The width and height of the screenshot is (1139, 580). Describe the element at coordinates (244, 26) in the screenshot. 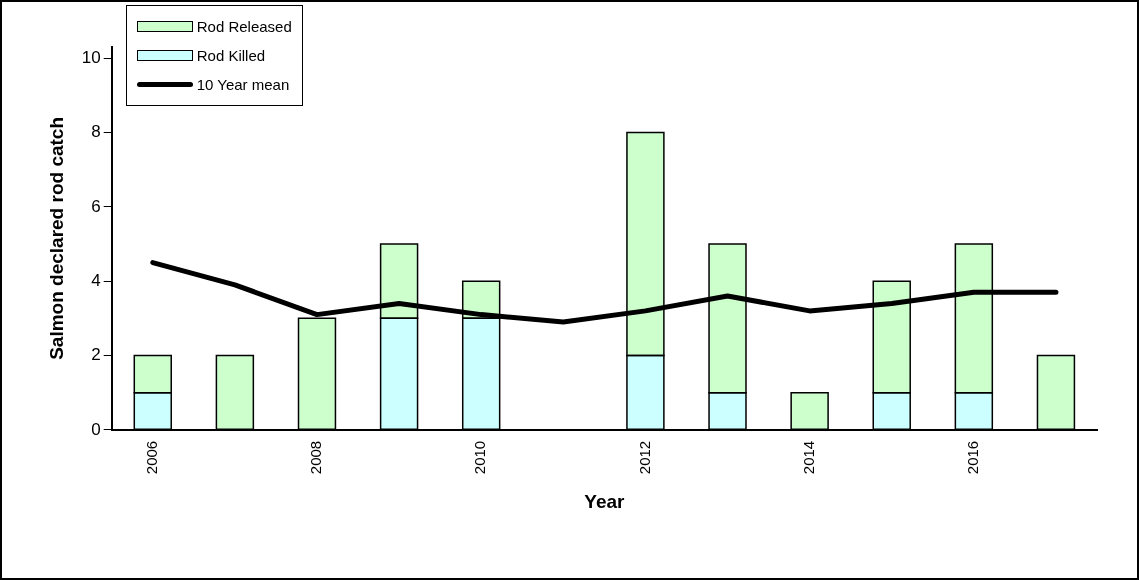

I see `legend-label: Rod Released` at that location.